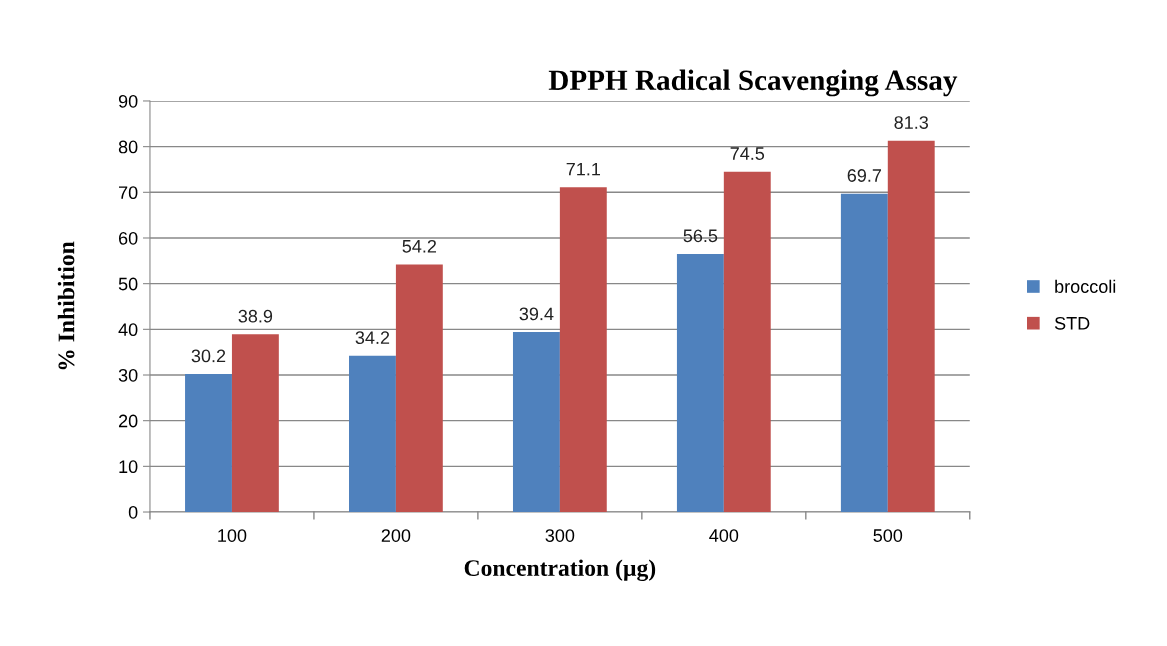 The width and height of the screenshot is (1167, 646). What do you see at coordinates (560, 570) in the screenshot?
I see `x-axis-title: Concentration (µg)` at bounding box center [560, 570].